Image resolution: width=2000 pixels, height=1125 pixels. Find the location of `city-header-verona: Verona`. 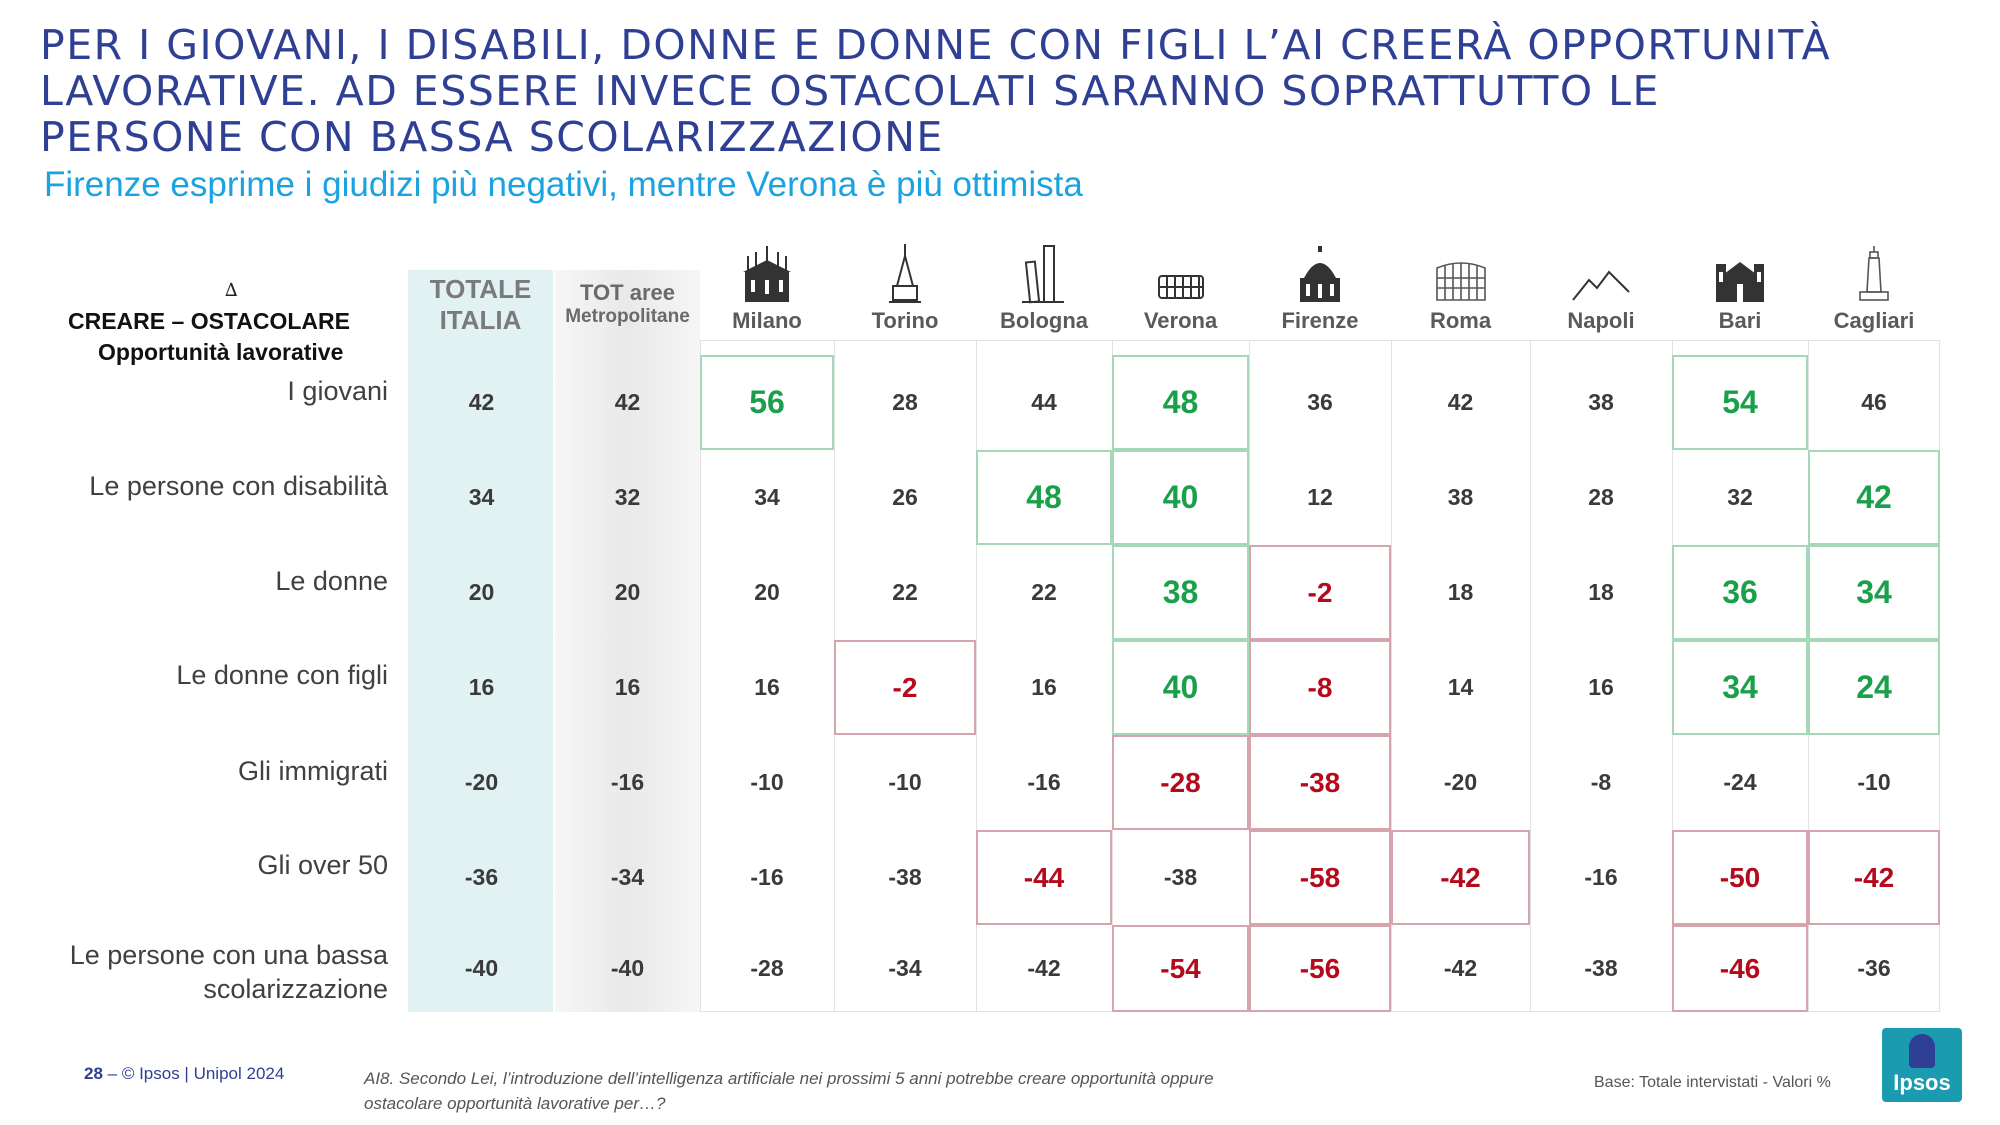

city-header-verona: Verona is located at coordinates (1180, 290).